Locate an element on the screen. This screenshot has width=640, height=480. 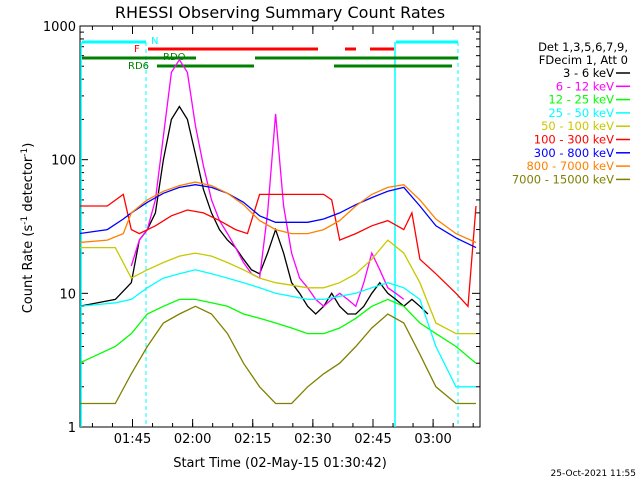
y-tick-label: 1000 is located at coordinates (59, 27).